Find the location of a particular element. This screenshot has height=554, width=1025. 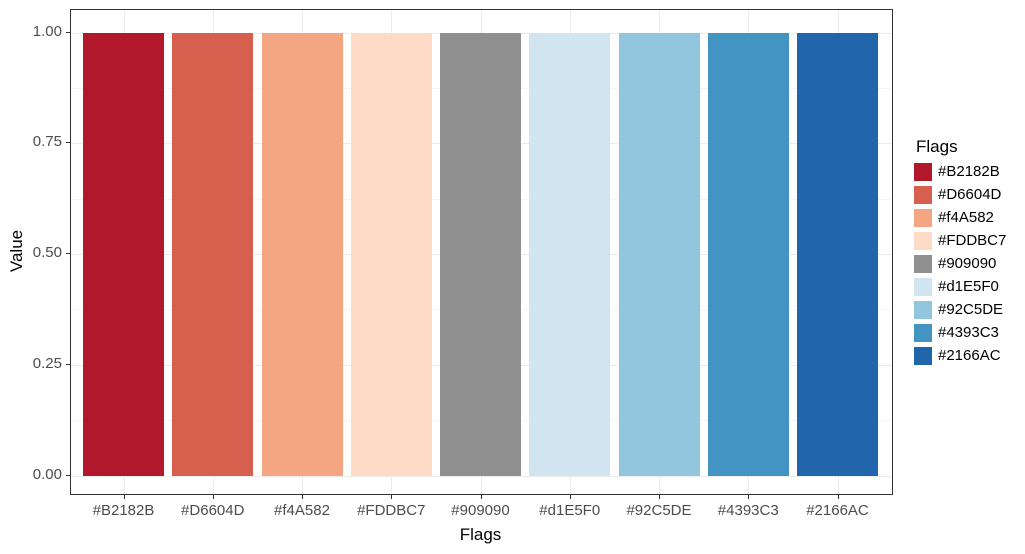

legend-item: #909090 is located at coordinates (960, 264).